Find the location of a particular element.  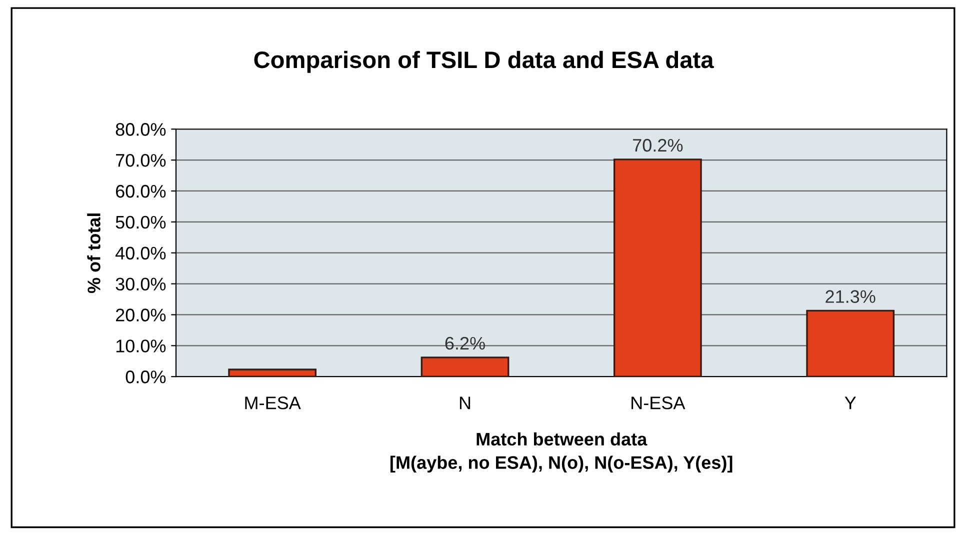

data-label: 21.3% is located at coordinates (851, 296).